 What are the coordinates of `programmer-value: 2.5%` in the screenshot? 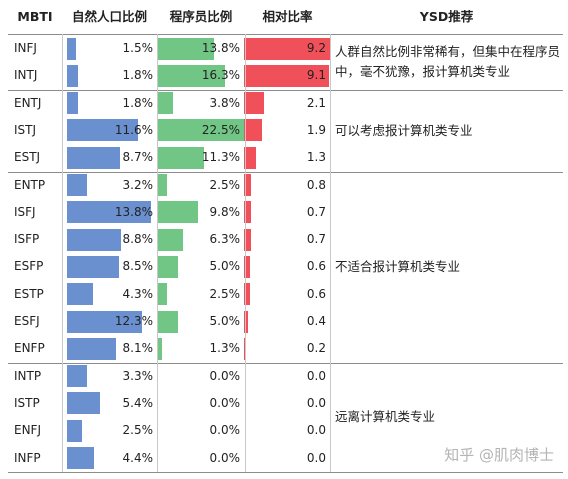 It's located at (225, 184).